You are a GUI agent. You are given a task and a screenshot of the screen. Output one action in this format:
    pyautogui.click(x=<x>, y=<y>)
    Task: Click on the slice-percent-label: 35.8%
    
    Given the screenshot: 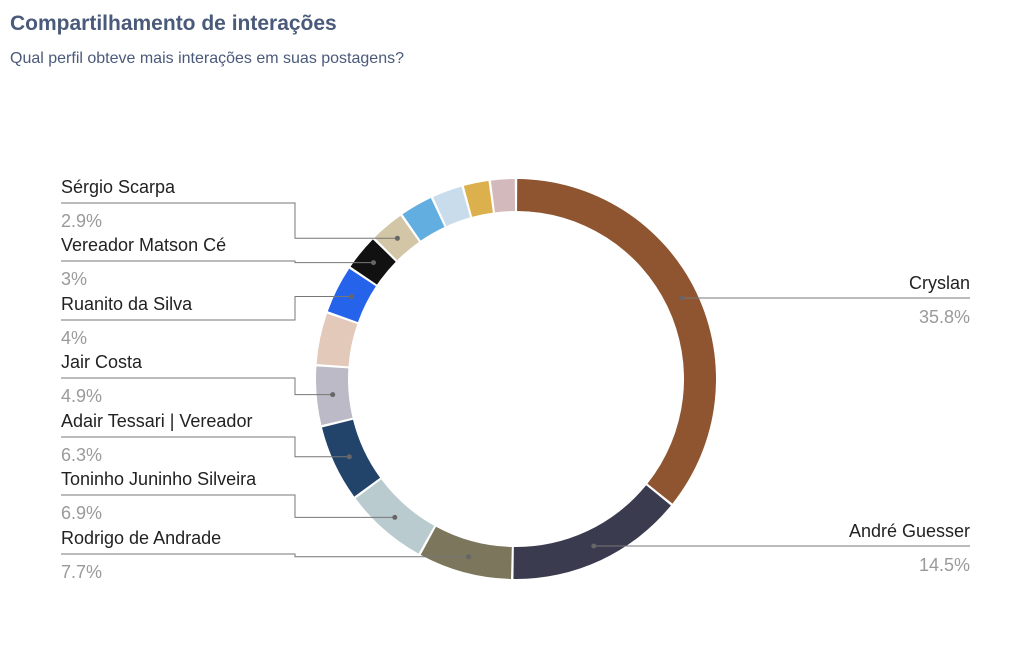 What is the action you would take?
    pyautogui.click(x=944, y=317)
    